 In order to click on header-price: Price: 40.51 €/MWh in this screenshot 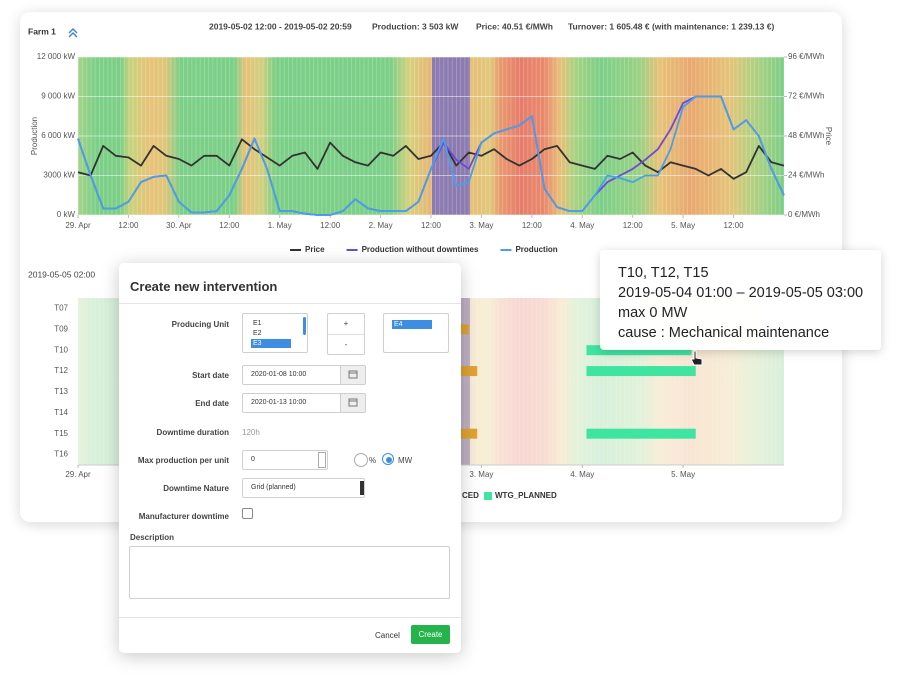, I will do `click(514, 26)`.